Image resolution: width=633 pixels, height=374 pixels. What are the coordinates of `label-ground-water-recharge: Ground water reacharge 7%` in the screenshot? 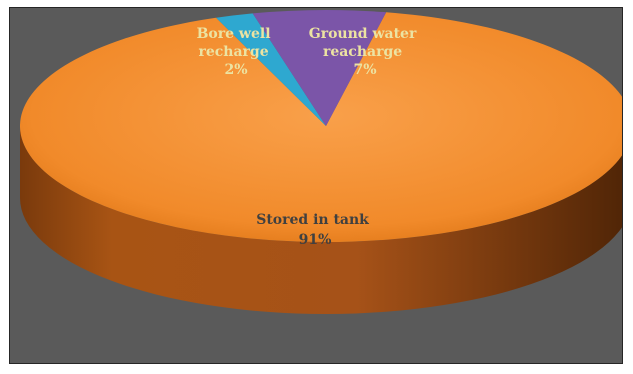 It's located at (365, 52).